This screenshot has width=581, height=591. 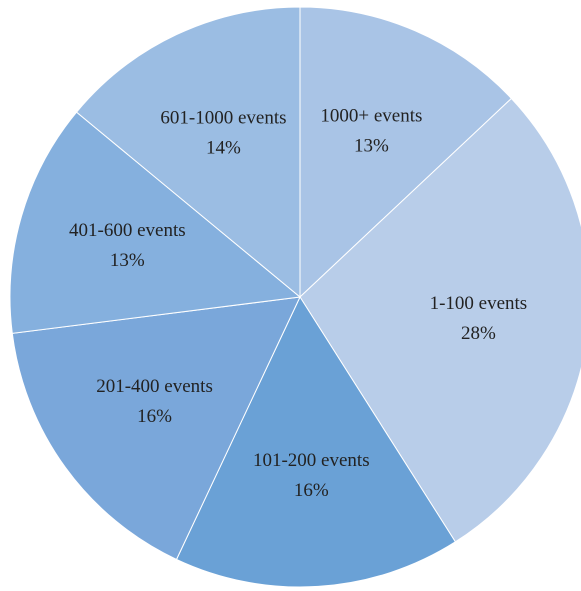 I want to click on slice-label: 201-400 events, so click(x=154, y=386).